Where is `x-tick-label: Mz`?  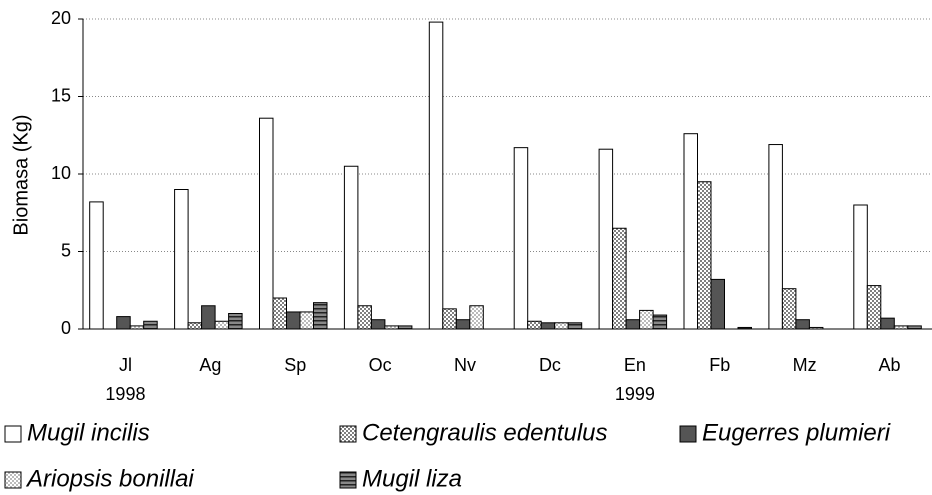 x-tick-label: Mz is located at coordinates (805, 365).